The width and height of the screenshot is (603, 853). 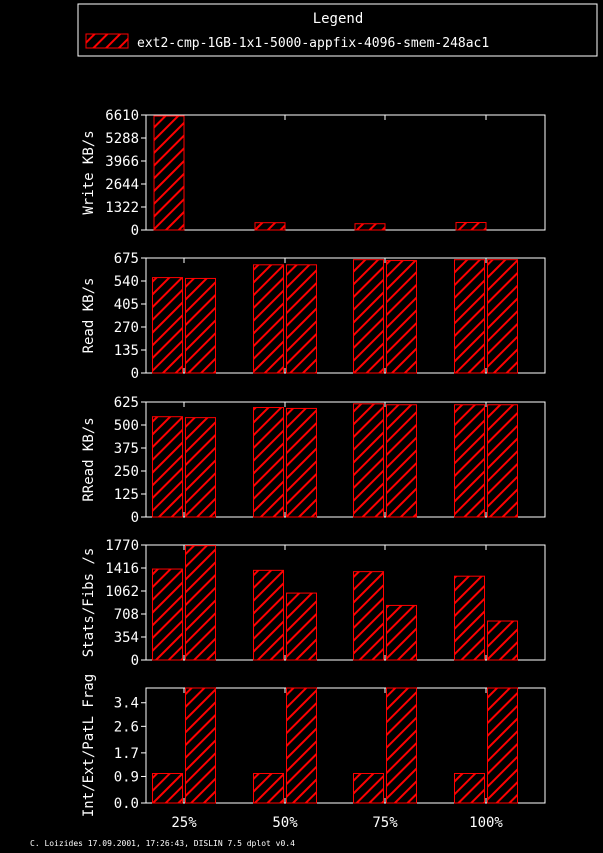 I want to click on y-tick-label: 3.4, so click(x=126, y=704).